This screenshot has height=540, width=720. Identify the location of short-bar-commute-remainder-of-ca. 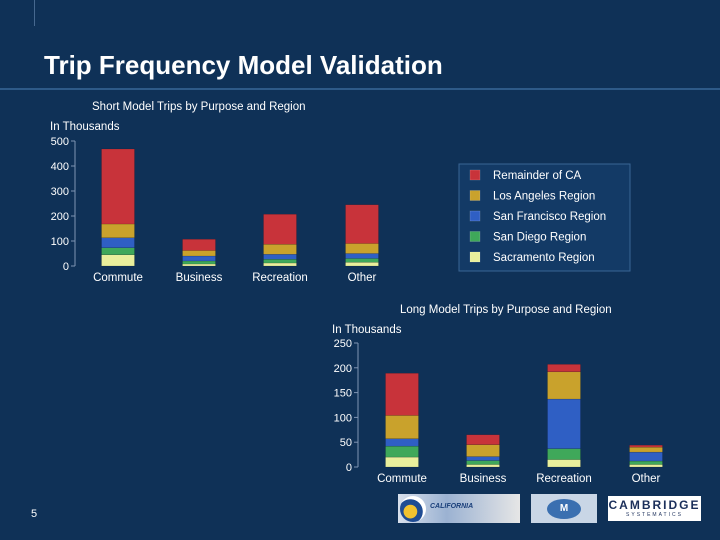
(118, 186).